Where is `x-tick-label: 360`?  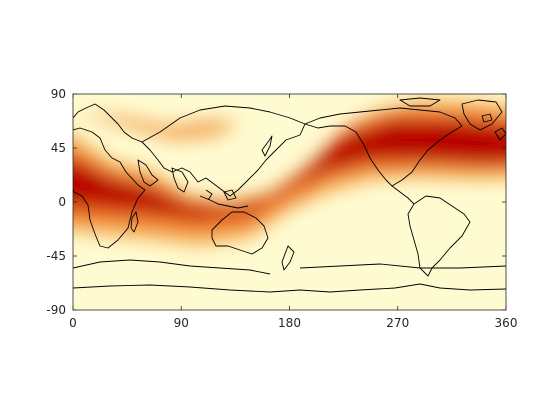
x-tick-label: 360 is located at coordinates (506, 323).